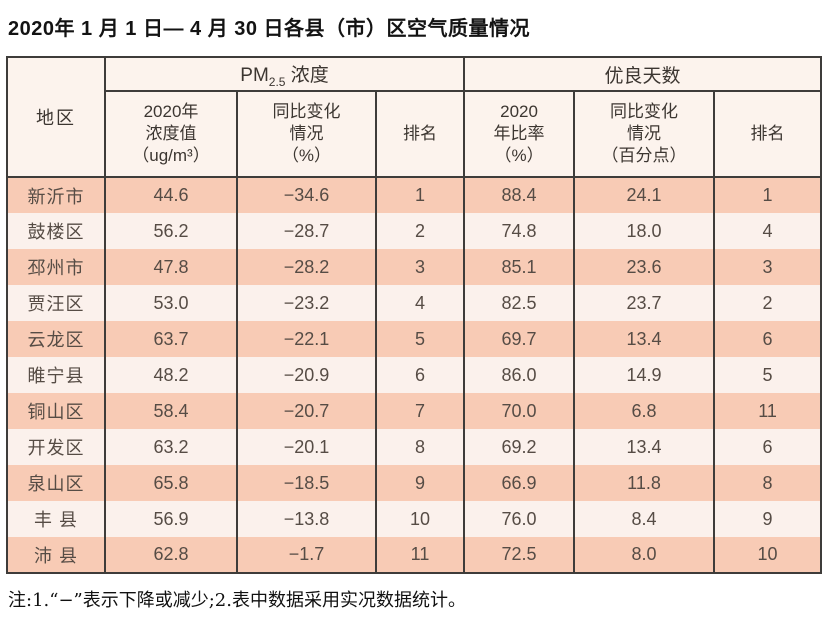 The image size is (825, 620). Describe the element at coordinates (768, 483) in the screenshot. I see `ratio-rank-cell: 8` at that location.